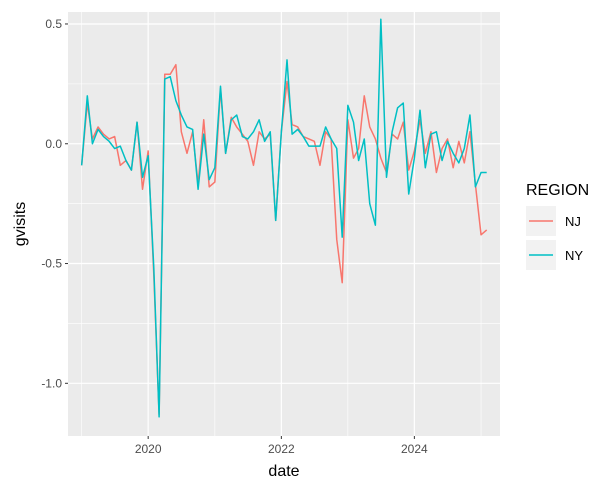  Describe the element at coordinates (557, 190) in the screenshot. I see `legend-title: REGION` at that location.